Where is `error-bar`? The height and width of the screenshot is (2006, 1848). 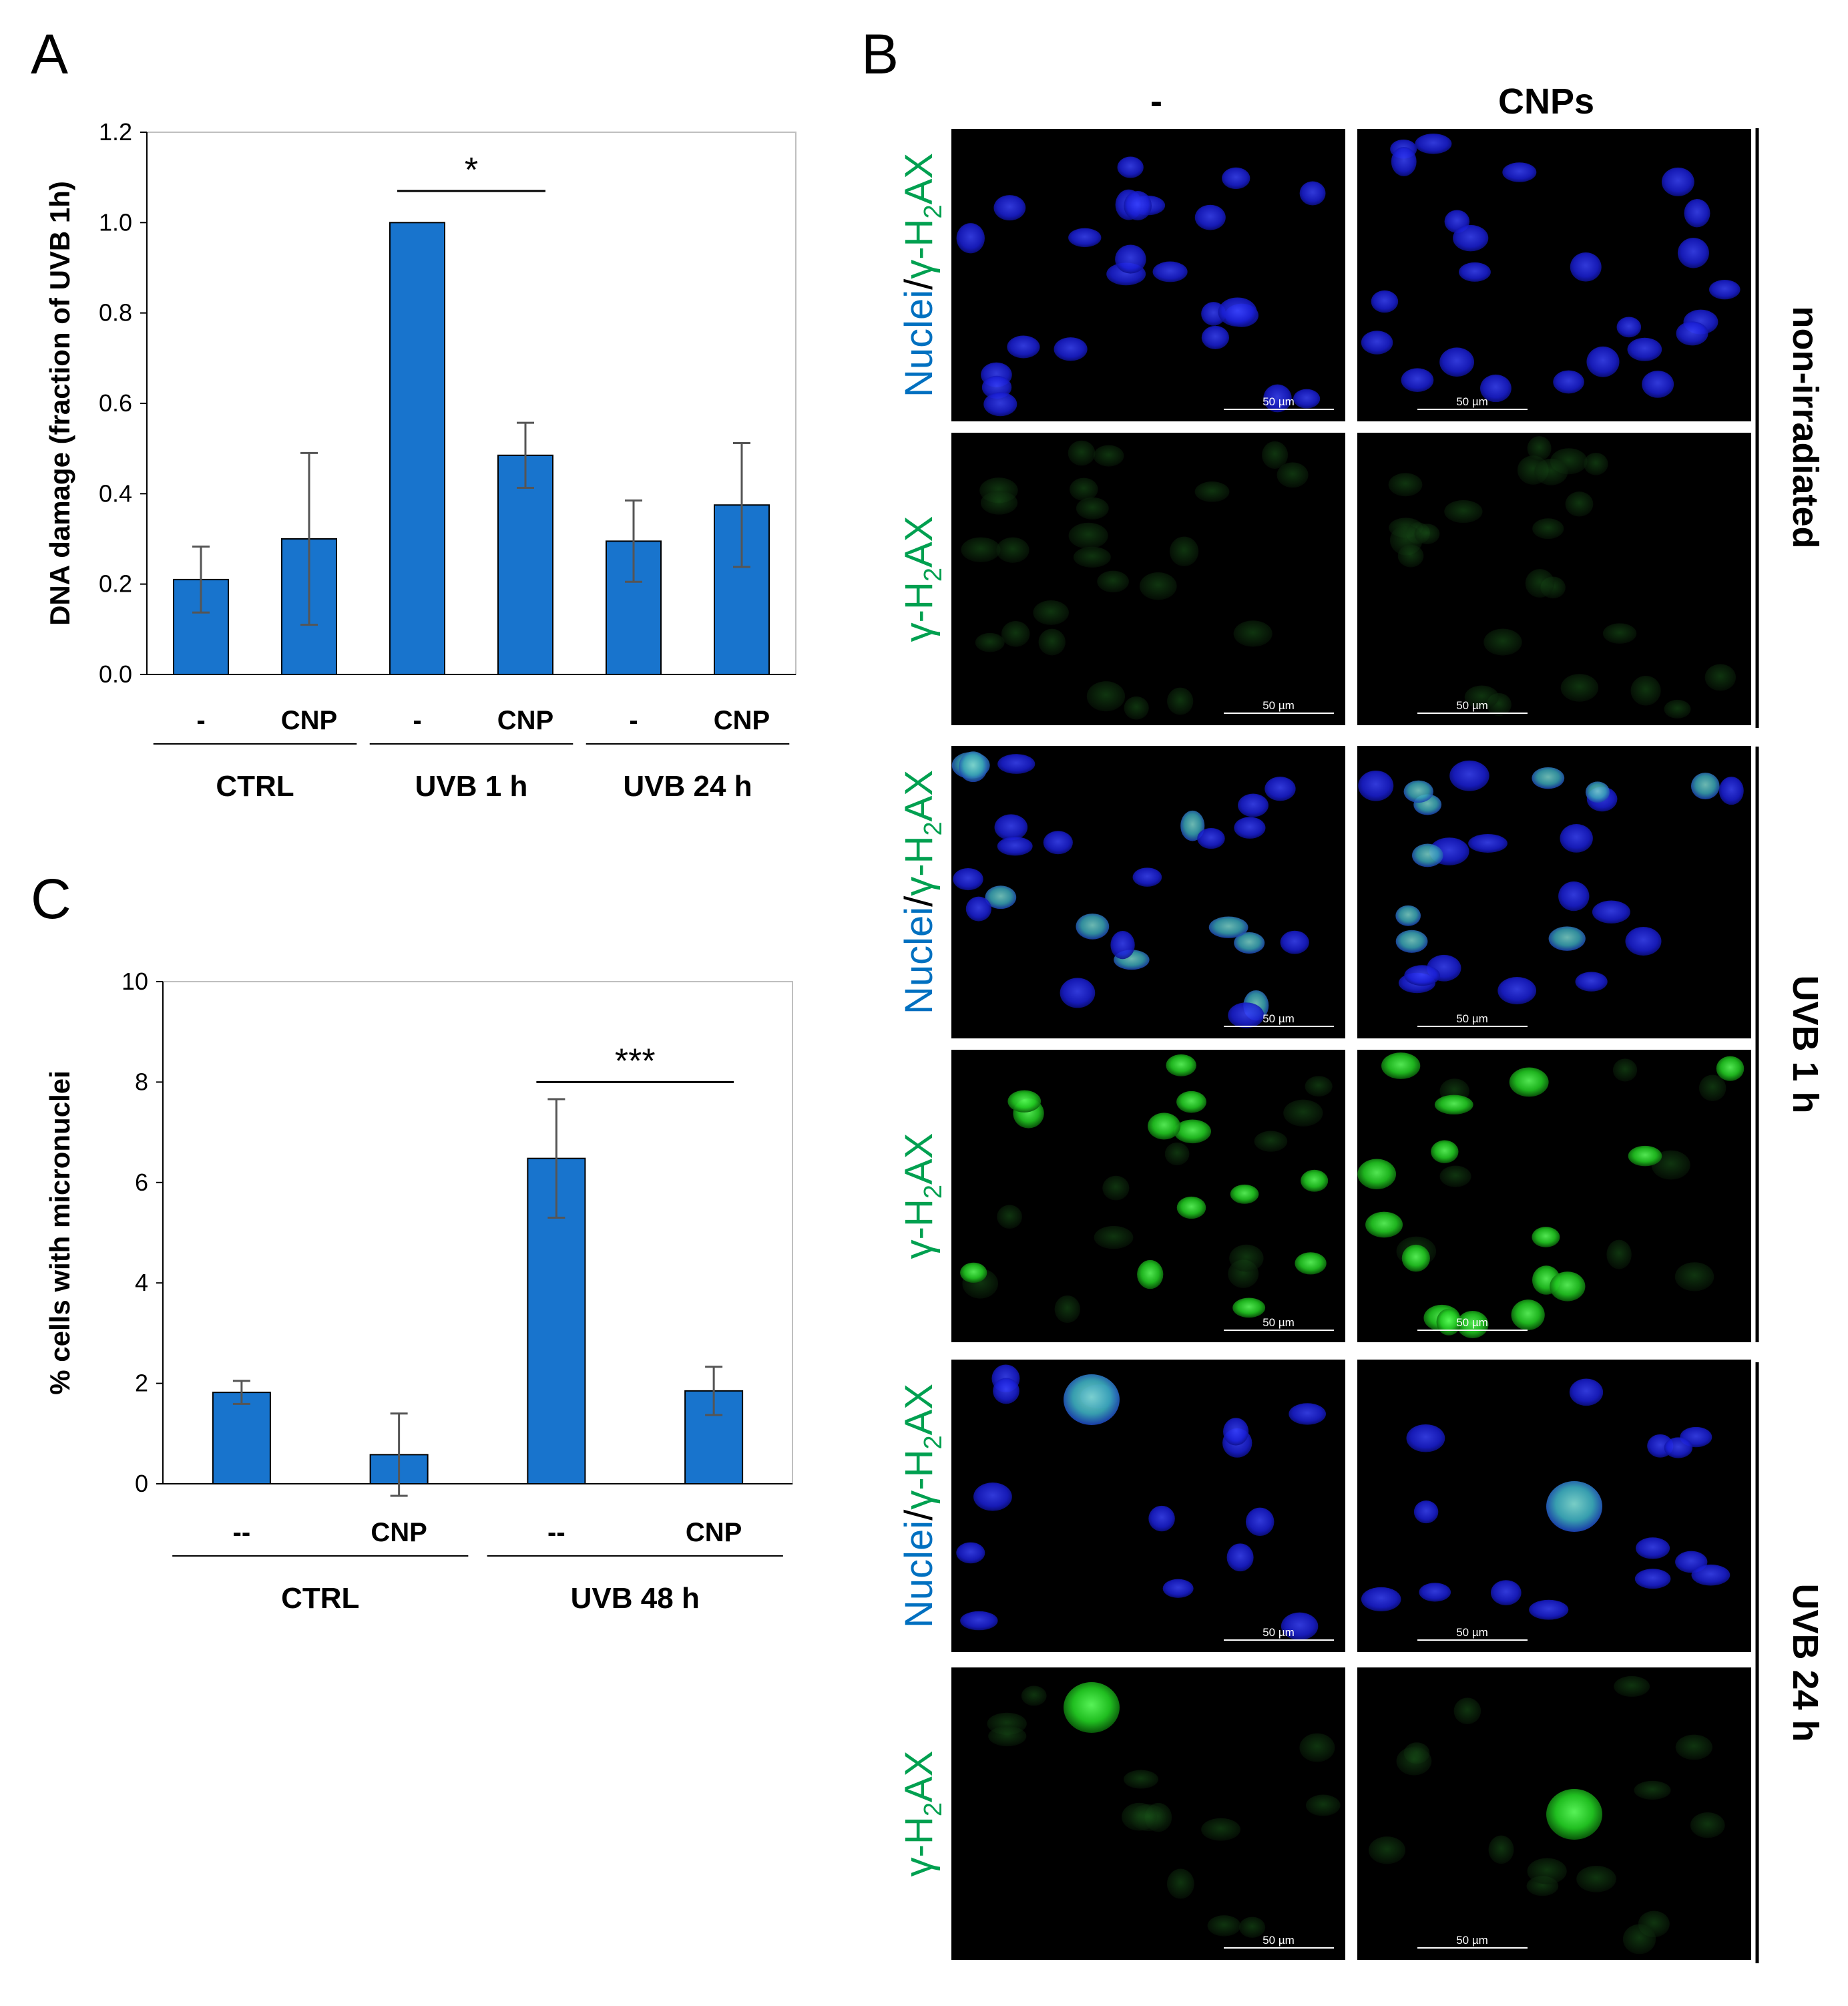
error-bar is located at coordinates (556, 1158).